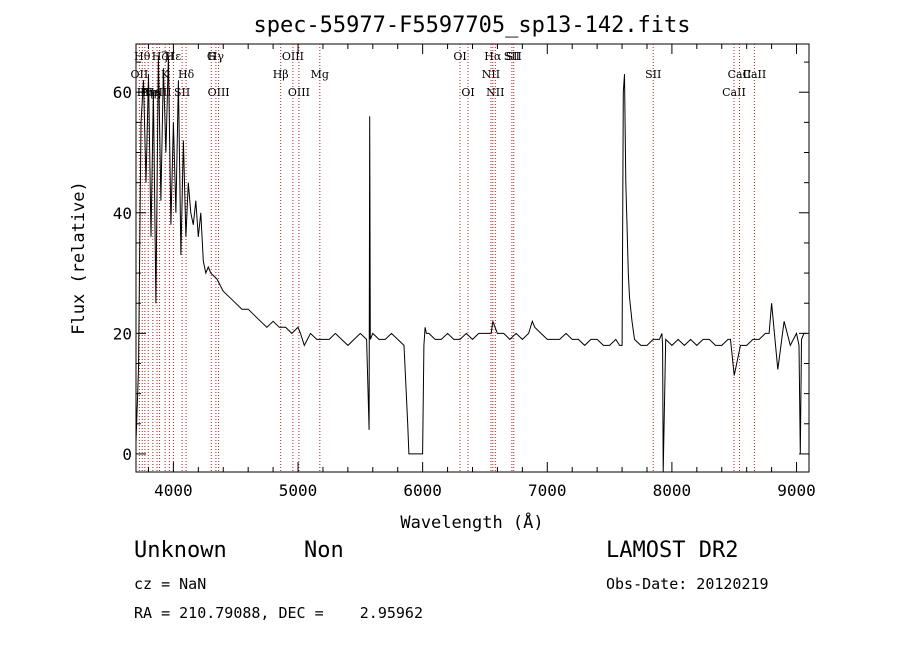 This screenshot has height=649, width=900. I want to click on observation-date: Obs-Date: 20120219, so click(687, 584).